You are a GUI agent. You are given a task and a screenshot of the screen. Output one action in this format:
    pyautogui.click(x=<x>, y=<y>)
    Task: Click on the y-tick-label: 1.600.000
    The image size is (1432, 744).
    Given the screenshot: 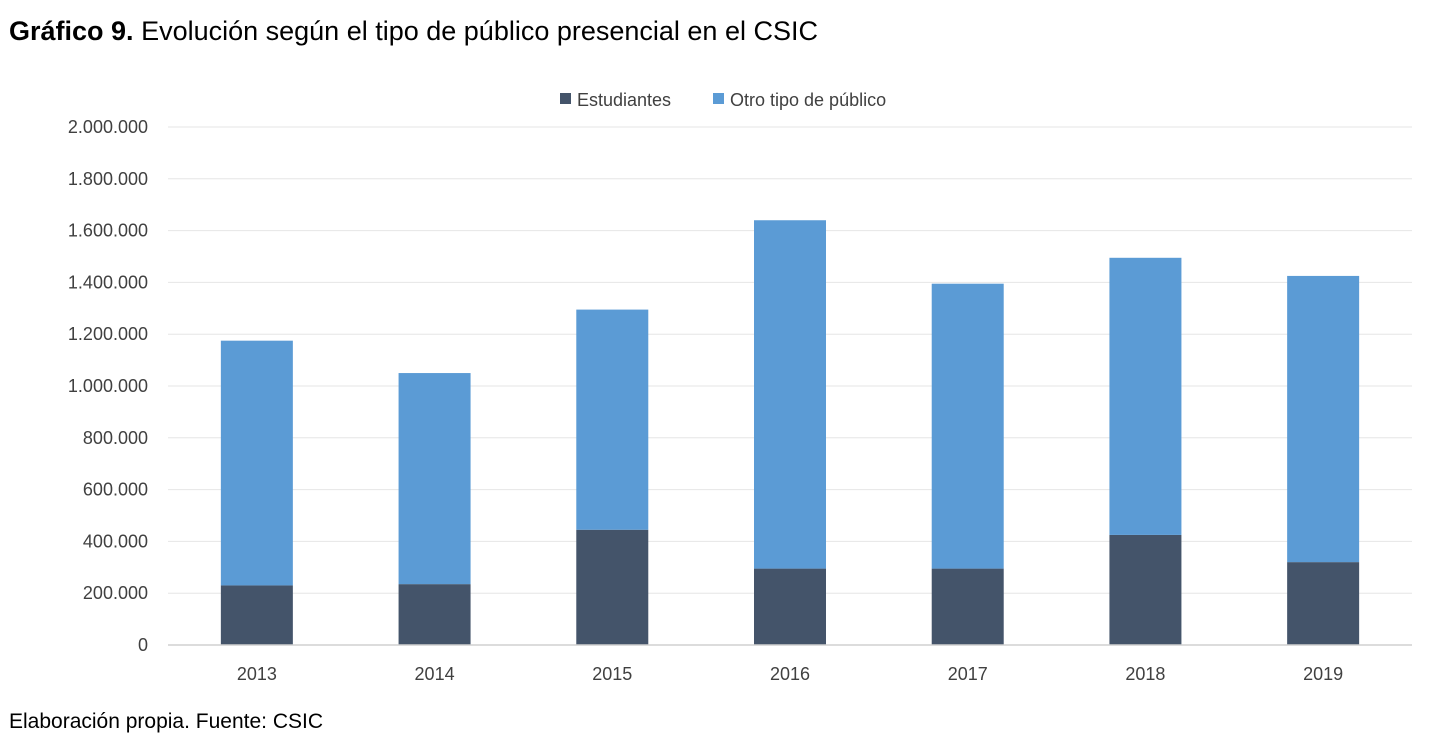 What is the action you would take?
    pyautogui.click(x=108, y=231)
    